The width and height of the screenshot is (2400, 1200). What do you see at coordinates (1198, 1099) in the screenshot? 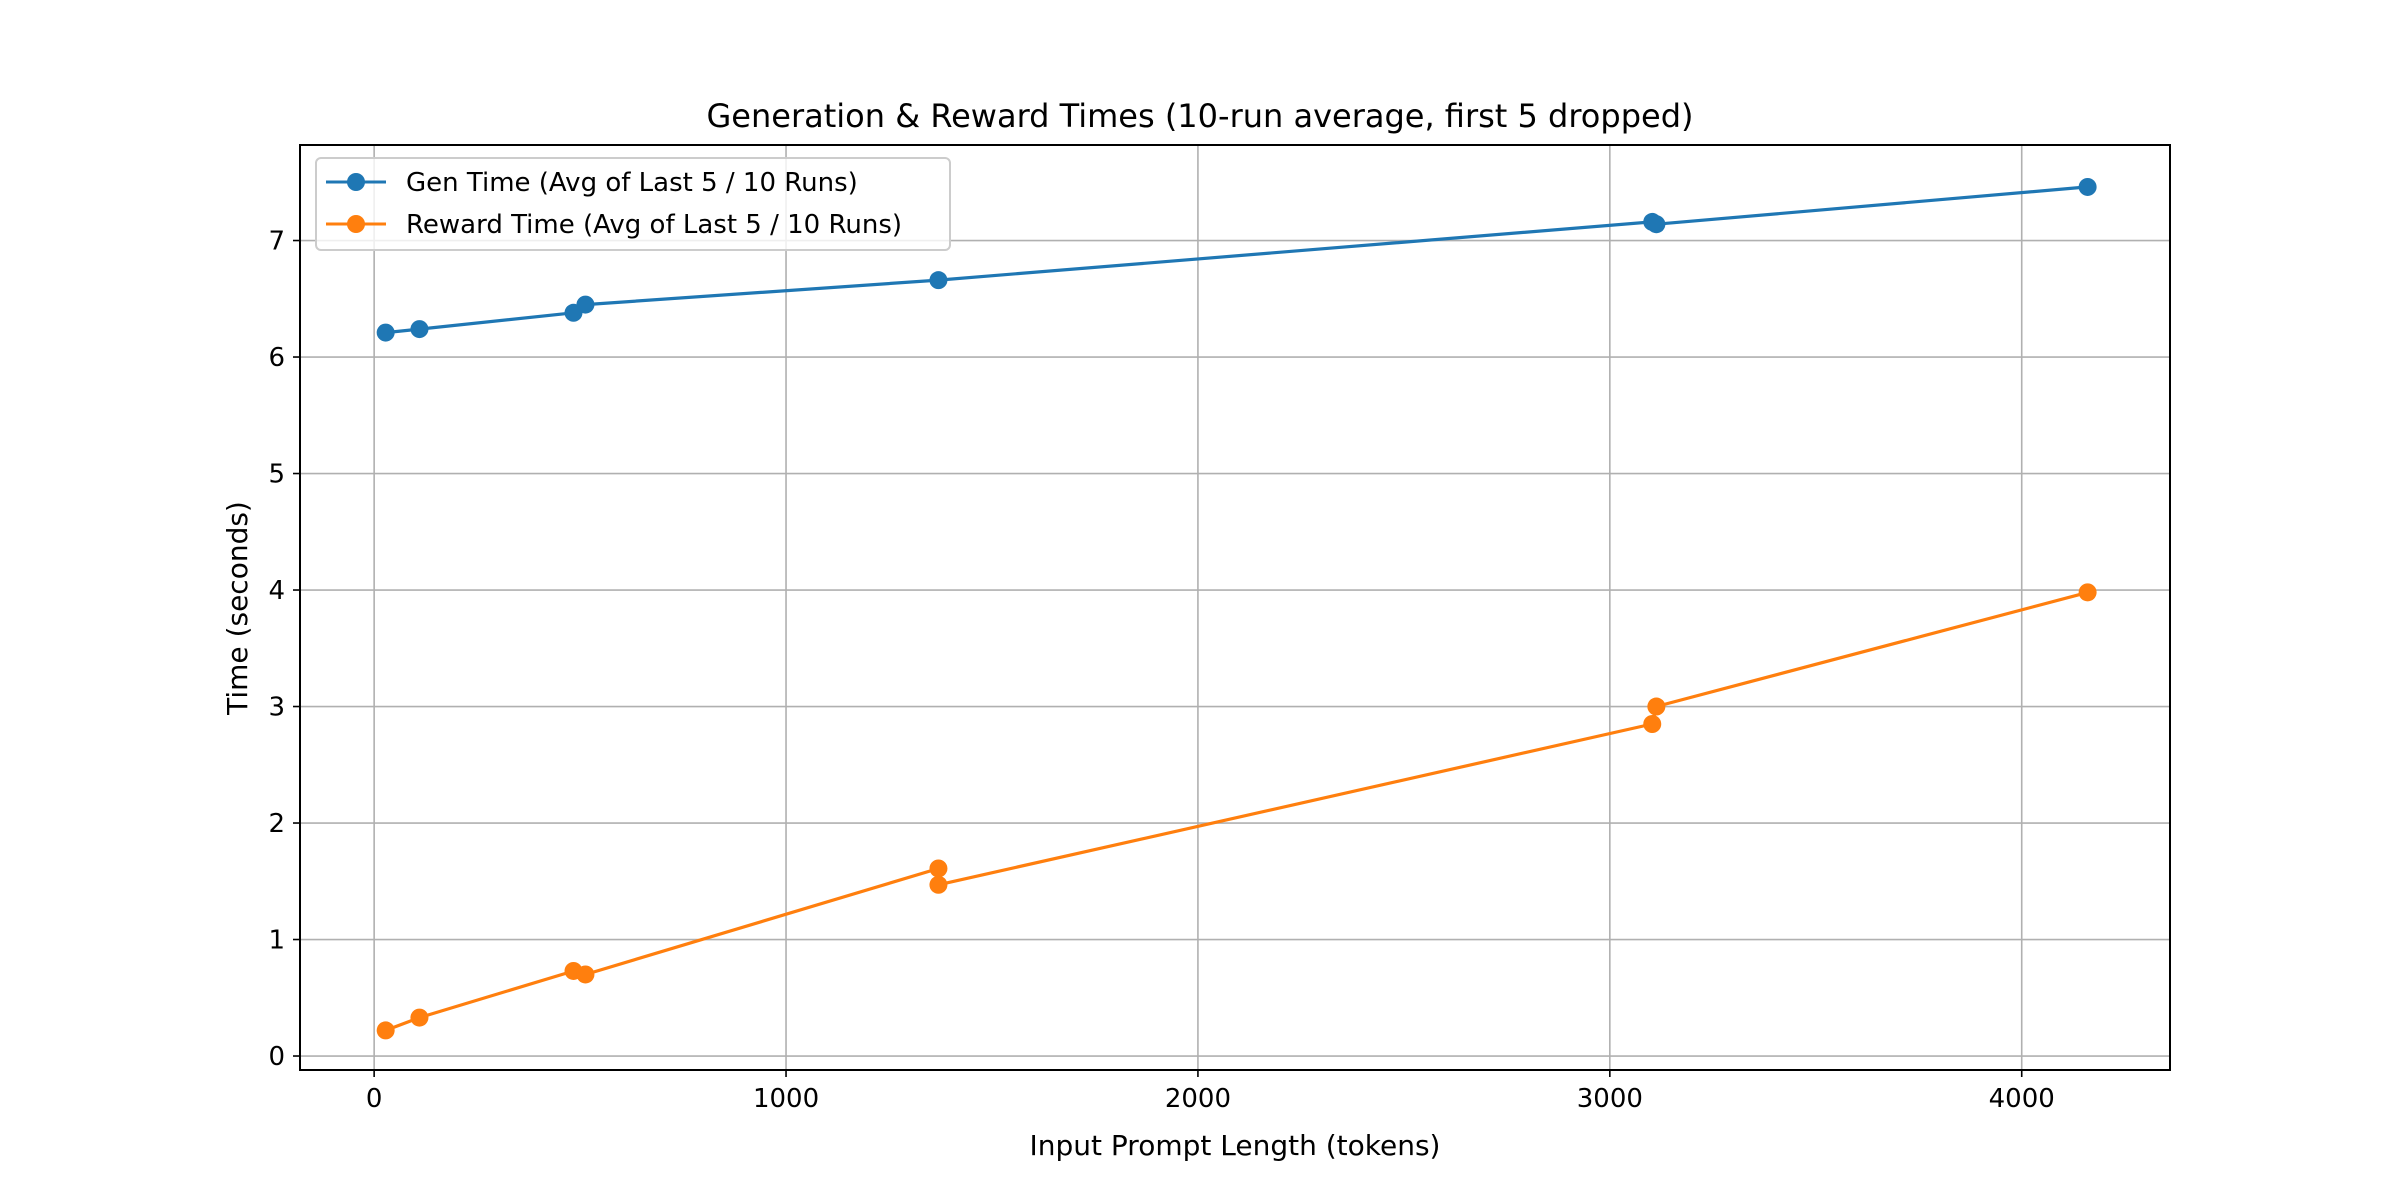
I see `x-tick-label: 2000` at bounding box center [1198, 1099].